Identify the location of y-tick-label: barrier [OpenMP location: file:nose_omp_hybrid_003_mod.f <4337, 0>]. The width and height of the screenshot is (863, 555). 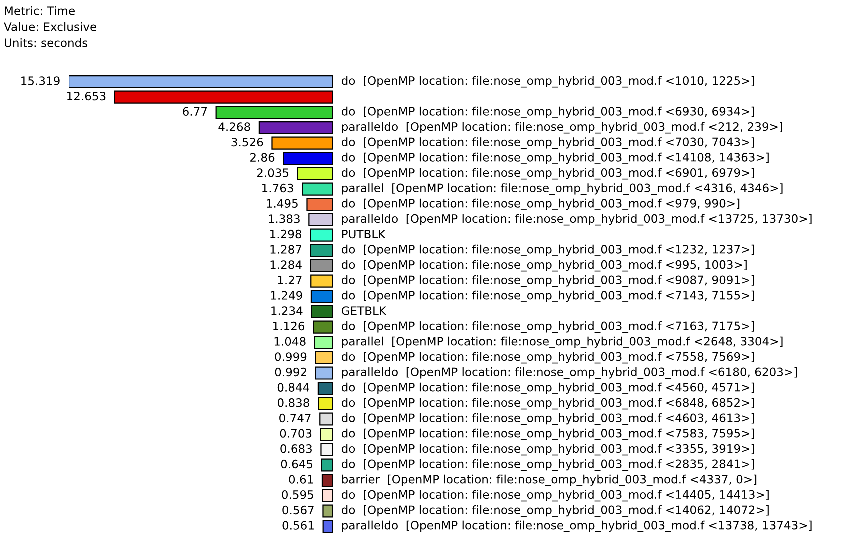
(549, 480).